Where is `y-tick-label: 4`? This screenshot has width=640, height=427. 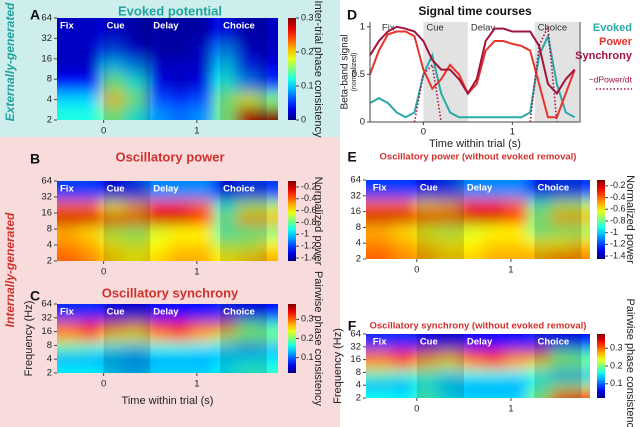
y-tick-label: 4 is located at coordinates (49, 245).